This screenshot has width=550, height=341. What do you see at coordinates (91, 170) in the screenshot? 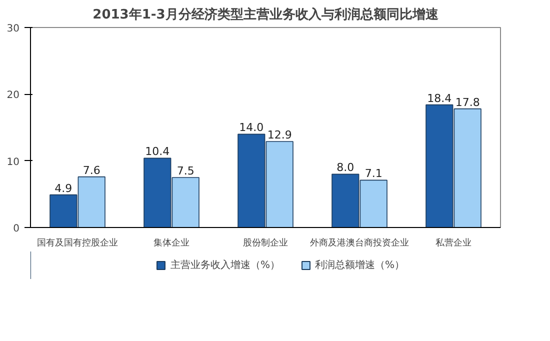
I see `text: 7.6` at bounding box center [91, 170].